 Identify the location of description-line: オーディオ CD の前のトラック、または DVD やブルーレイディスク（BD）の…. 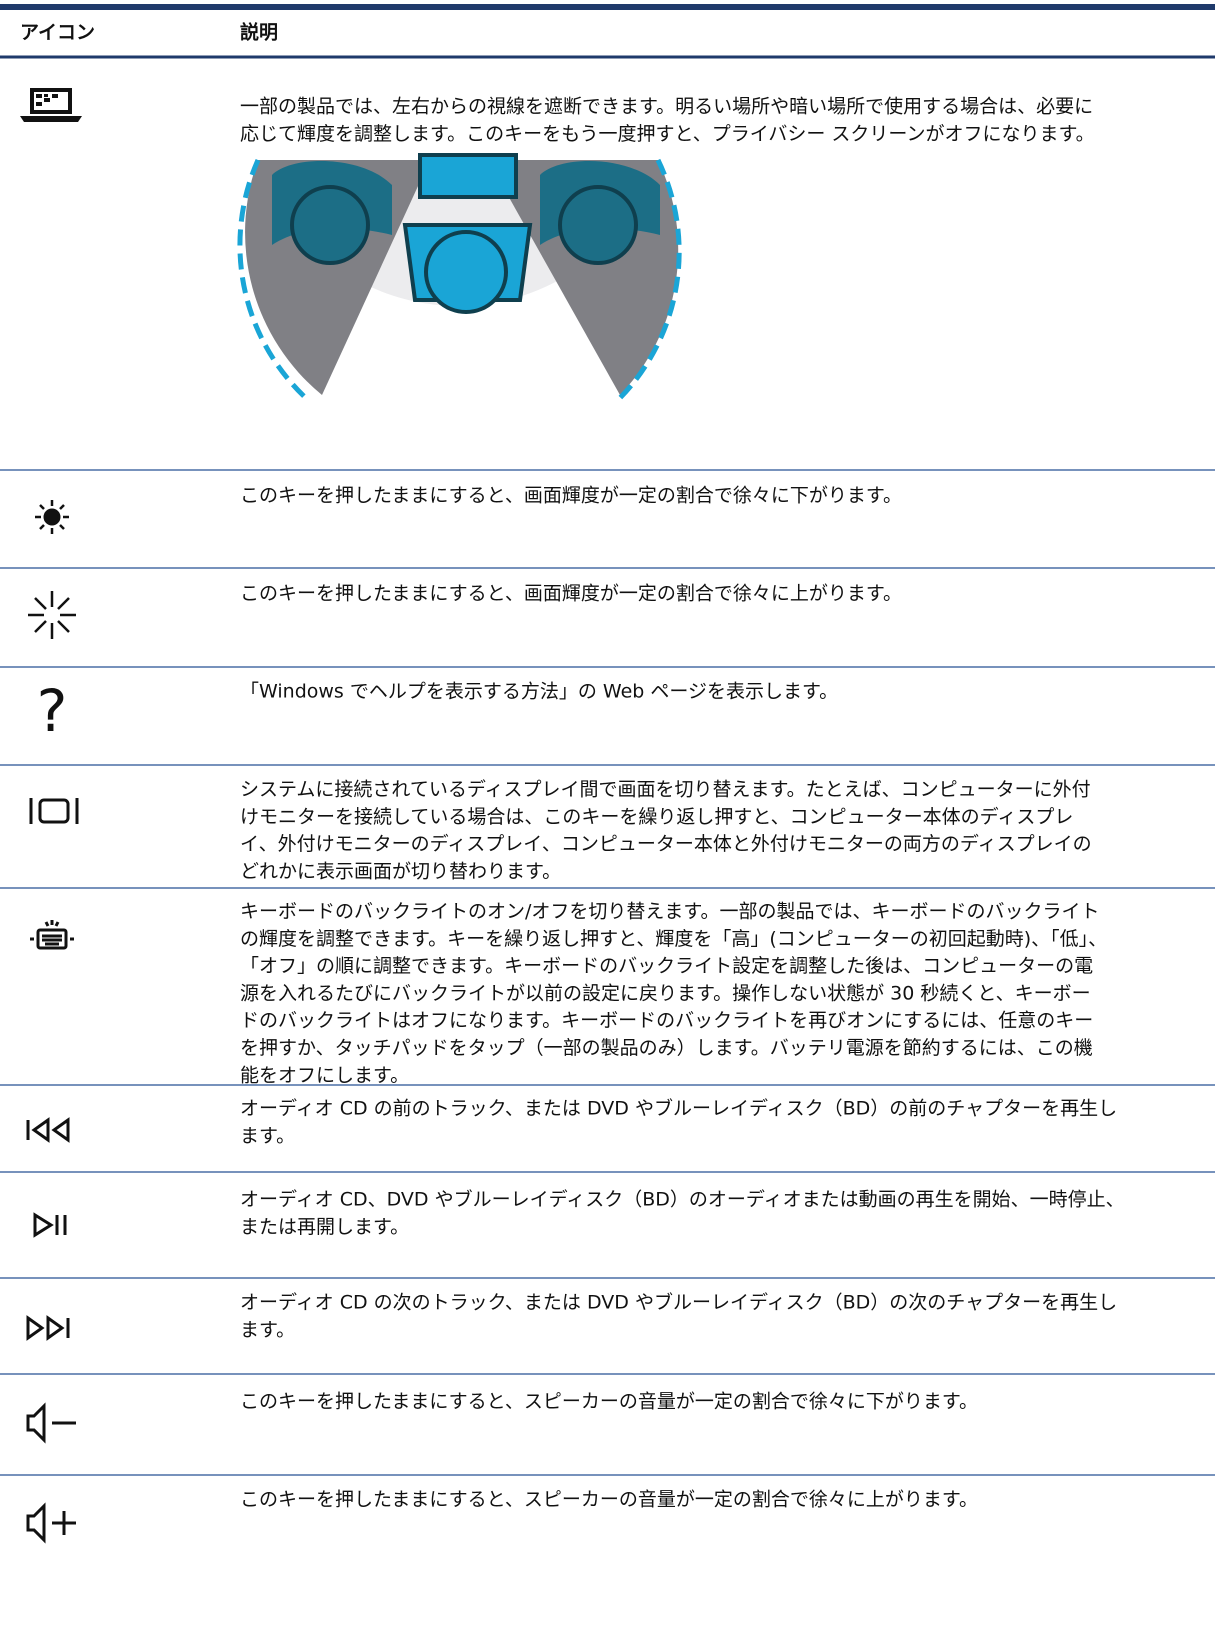
(678, 1108).